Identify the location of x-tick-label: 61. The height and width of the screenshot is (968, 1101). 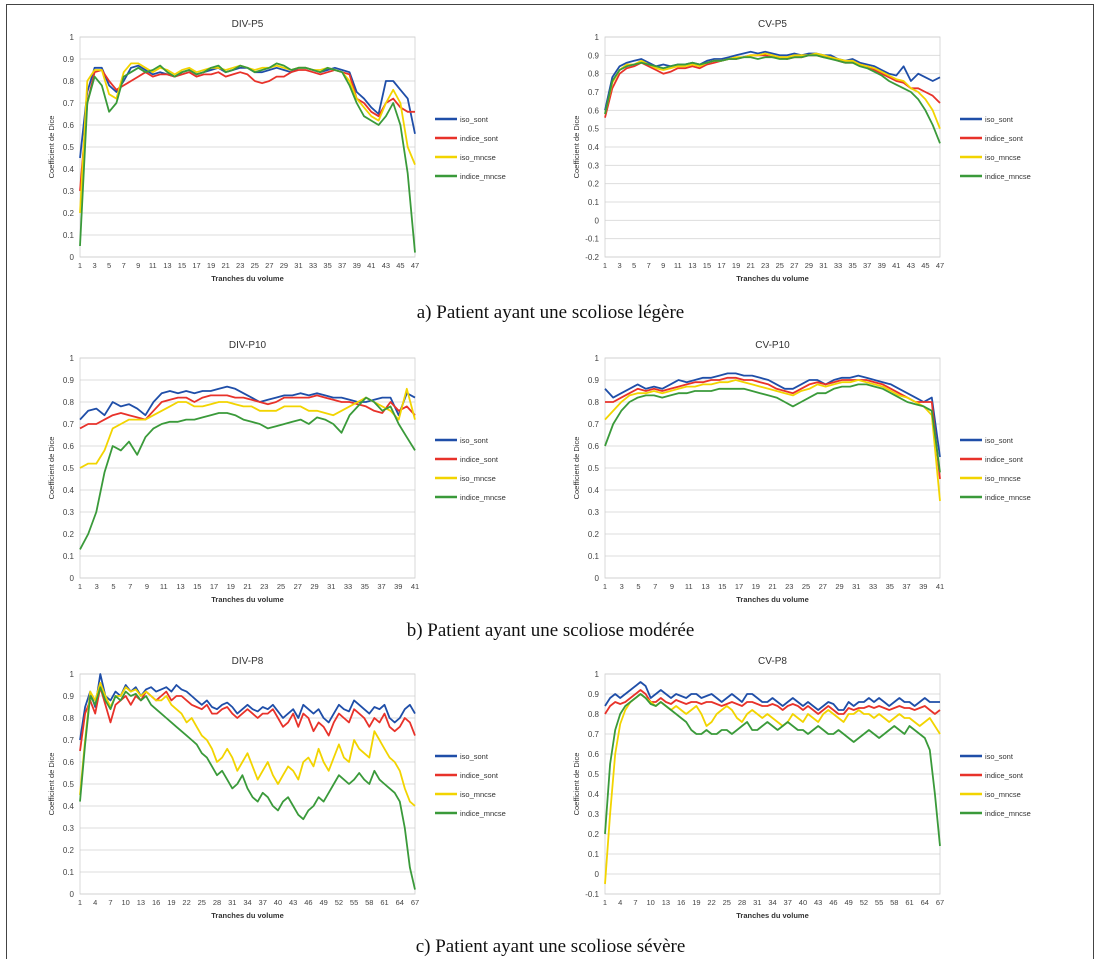
(909, 902).